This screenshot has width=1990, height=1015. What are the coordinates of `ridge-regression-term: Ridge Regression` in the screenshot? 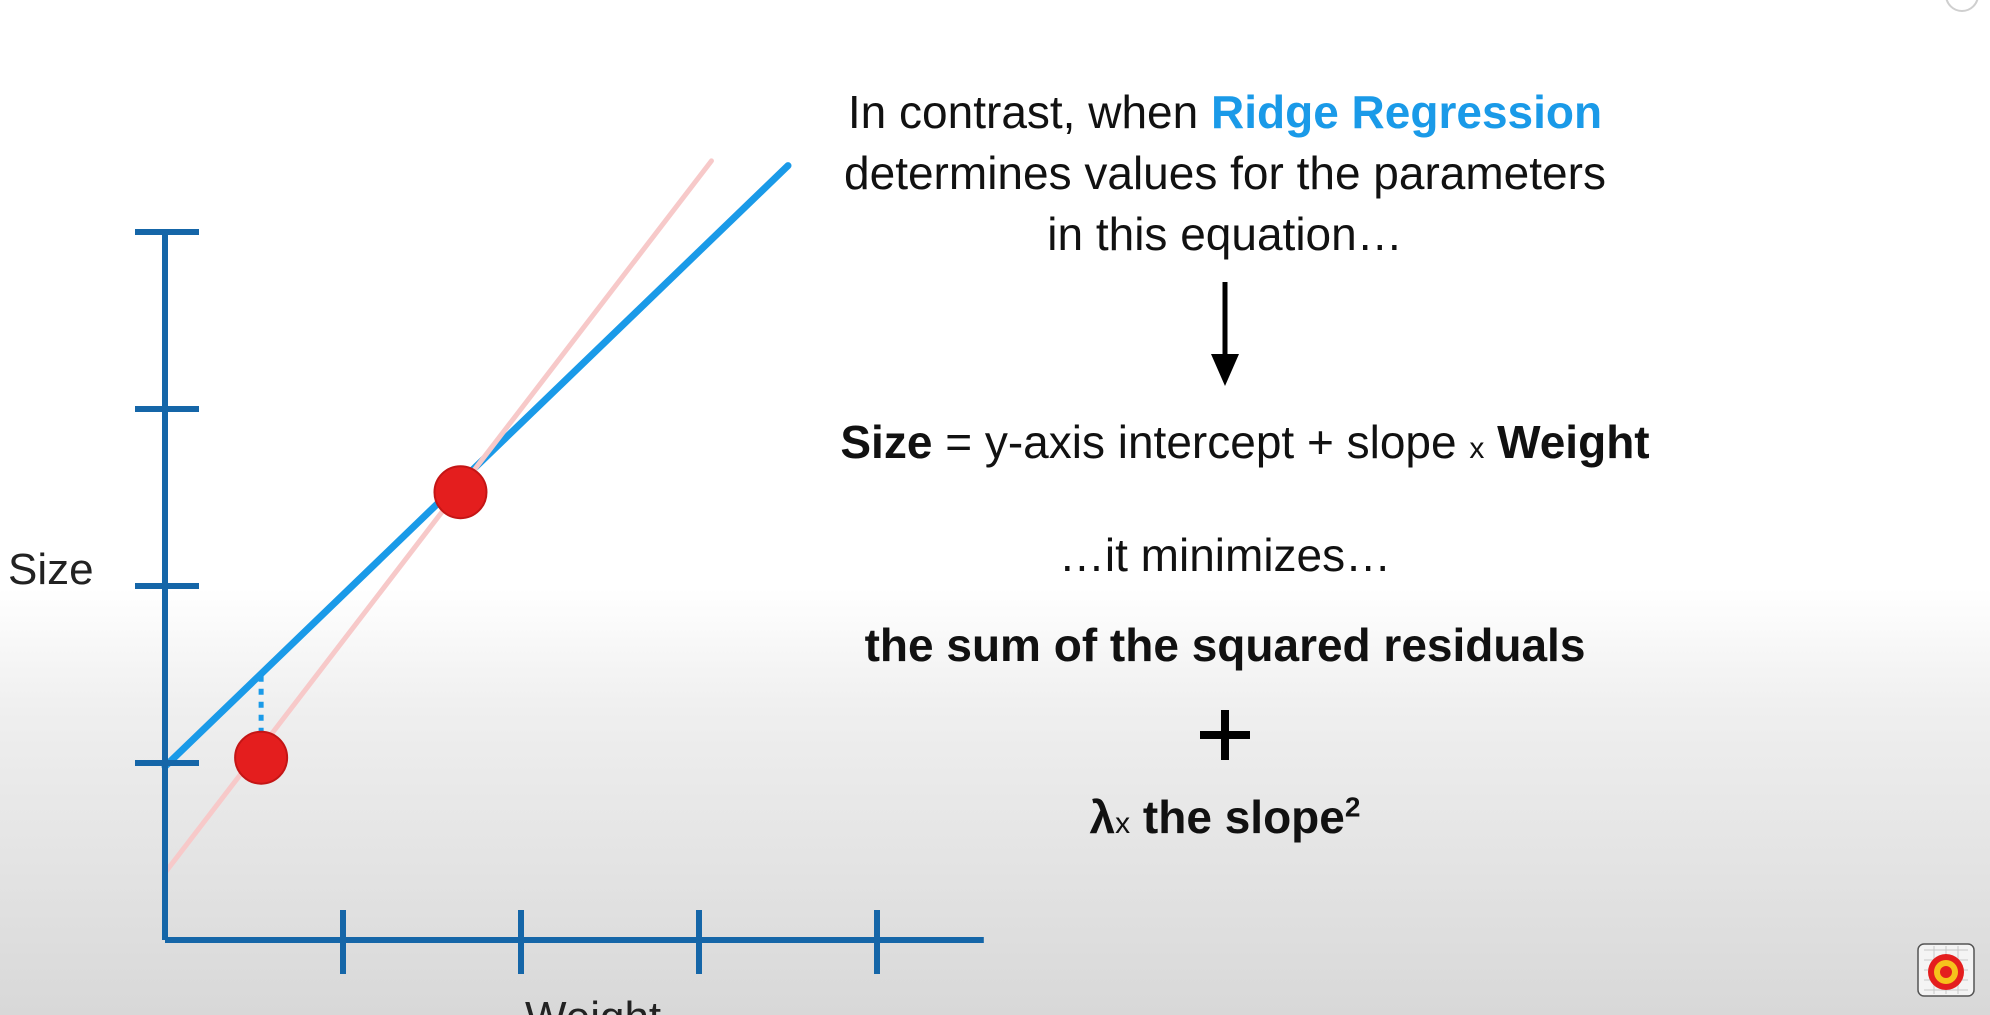 It's located at (1407, 112).